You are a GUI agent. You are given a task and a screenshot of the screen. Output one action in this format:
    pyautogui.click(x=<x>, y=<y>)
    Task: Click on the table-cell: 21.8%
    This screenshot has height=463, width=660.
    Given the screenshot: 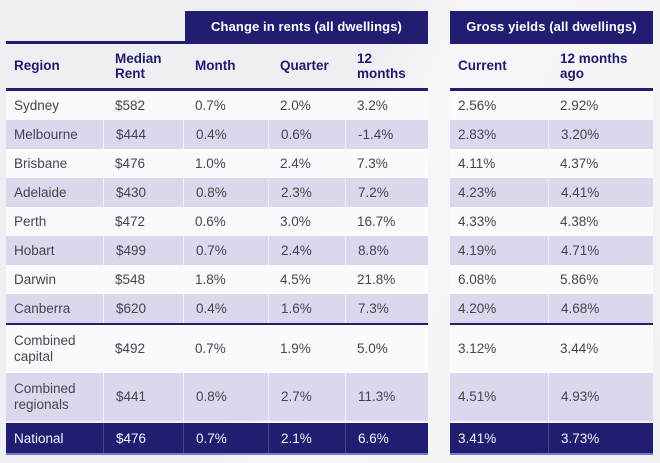 What is the action you would take?
    pyautogui.click(x=376, y=279)
    